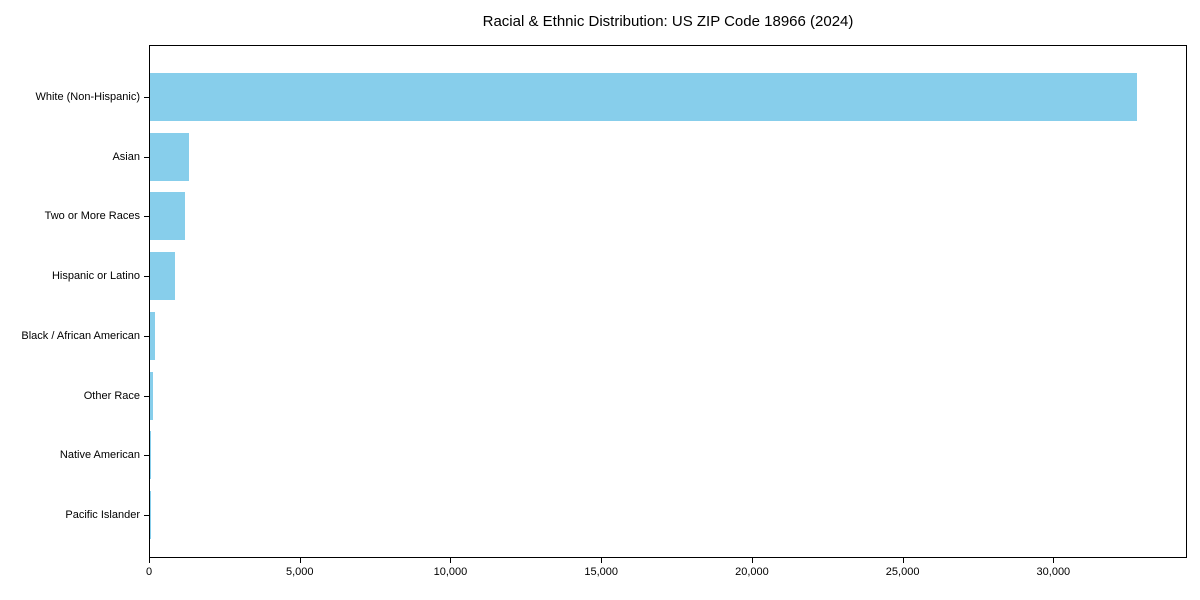  Describe the element at coordinates (601, 572) in the screenshot. I see `x-tick-label: 15,000` at that location.